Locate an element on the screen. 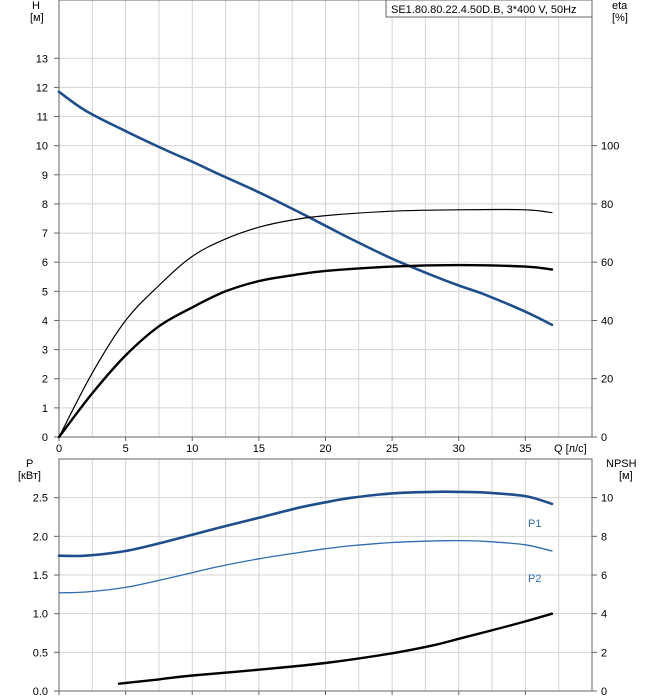 Image resolution: width=658 pixels, height=700 pixels. top-right-tick-label: 100 is located at coordinates (610, 147).